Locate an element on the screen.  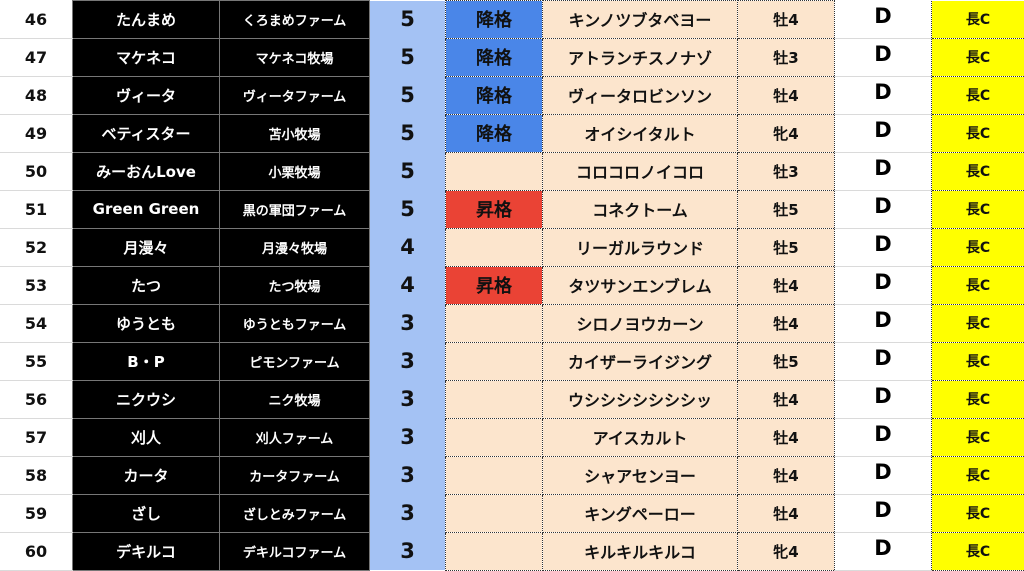
row-number: 58 is located at coordinates (36, 475).